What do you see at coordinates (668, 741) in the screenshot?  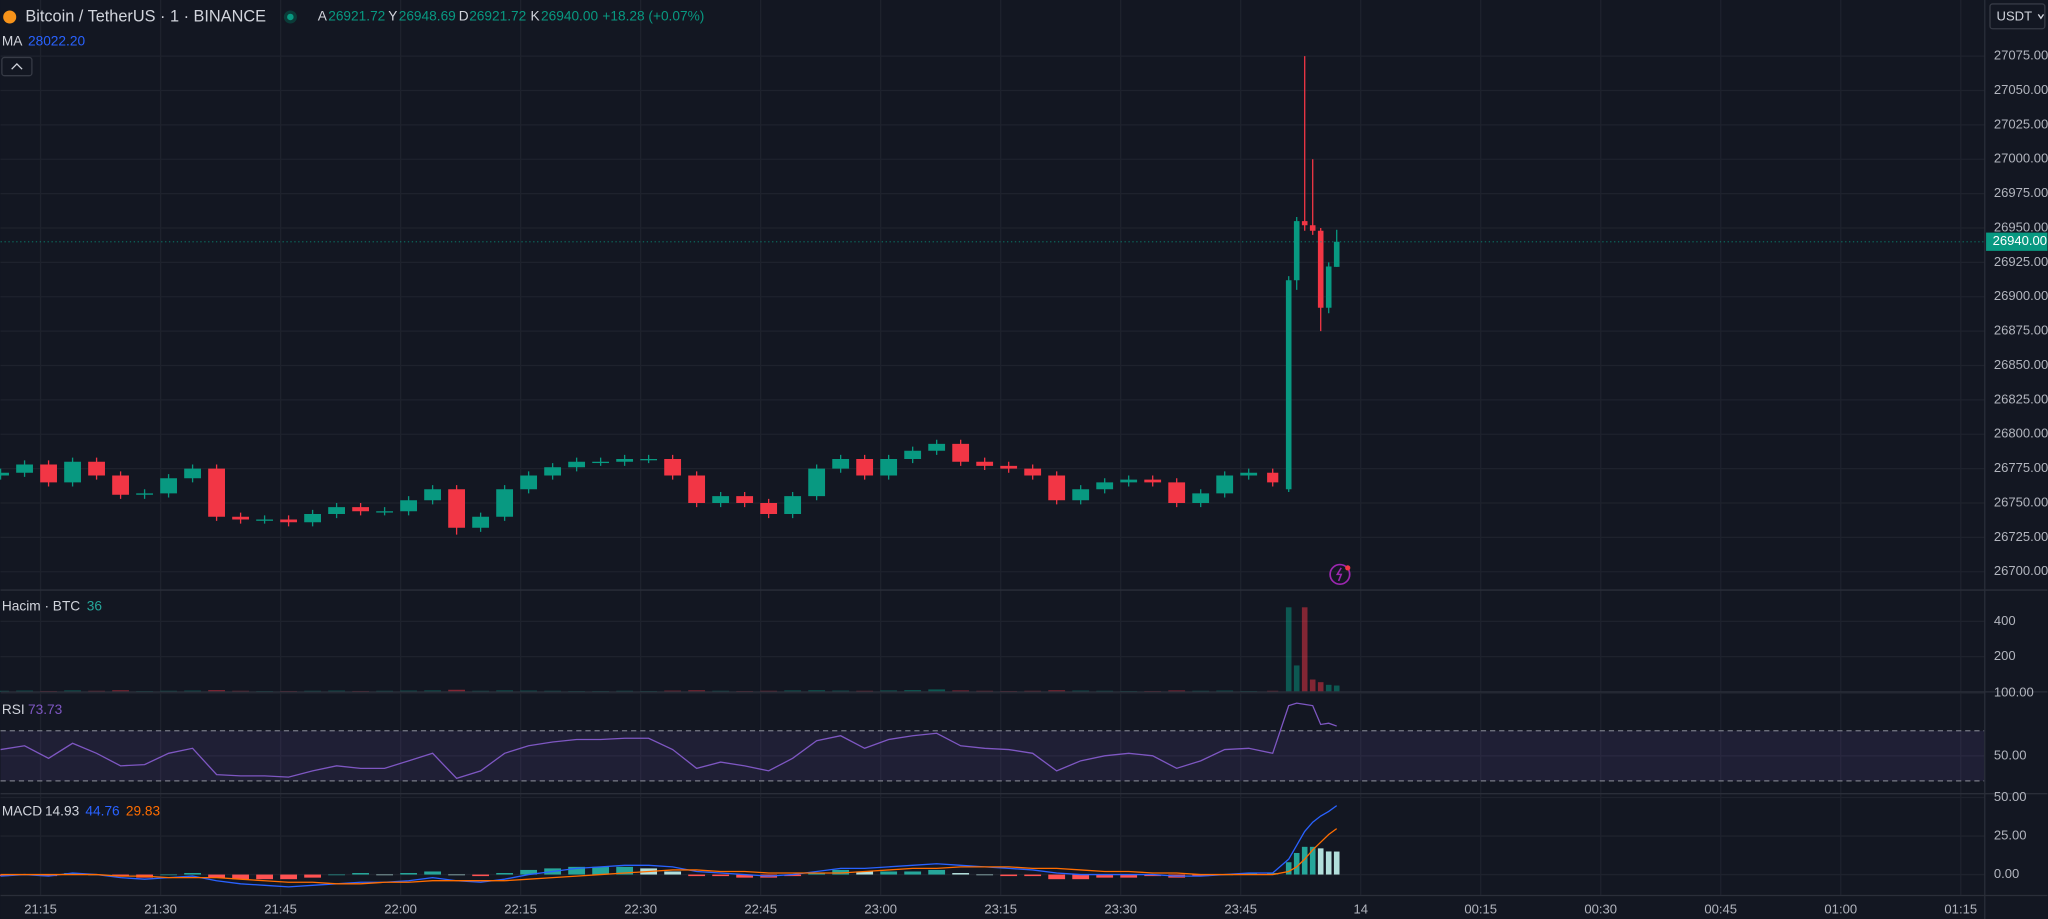 I see `rsi-line` at bounding box center [668, 741].